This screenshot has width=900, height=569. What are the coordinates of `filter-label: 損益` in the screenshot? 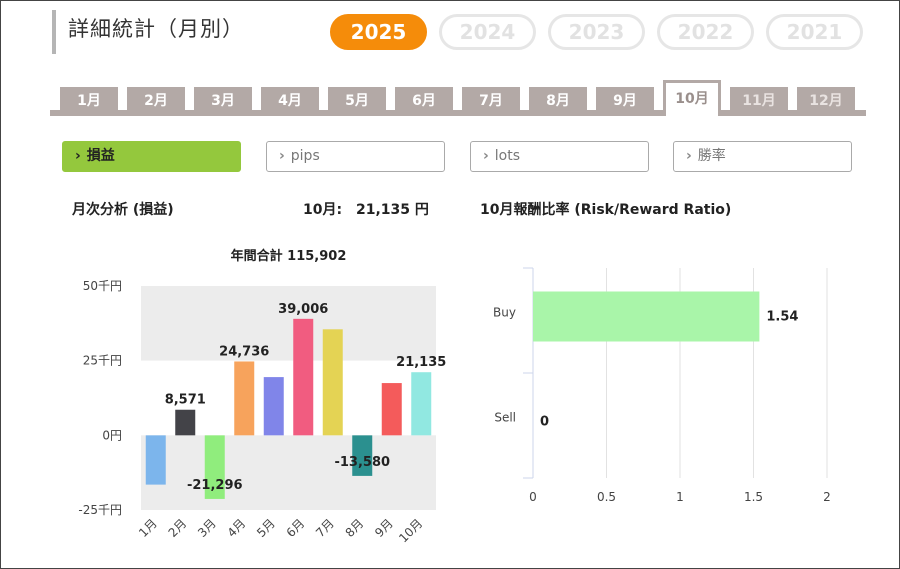 It's located at (100, 156).